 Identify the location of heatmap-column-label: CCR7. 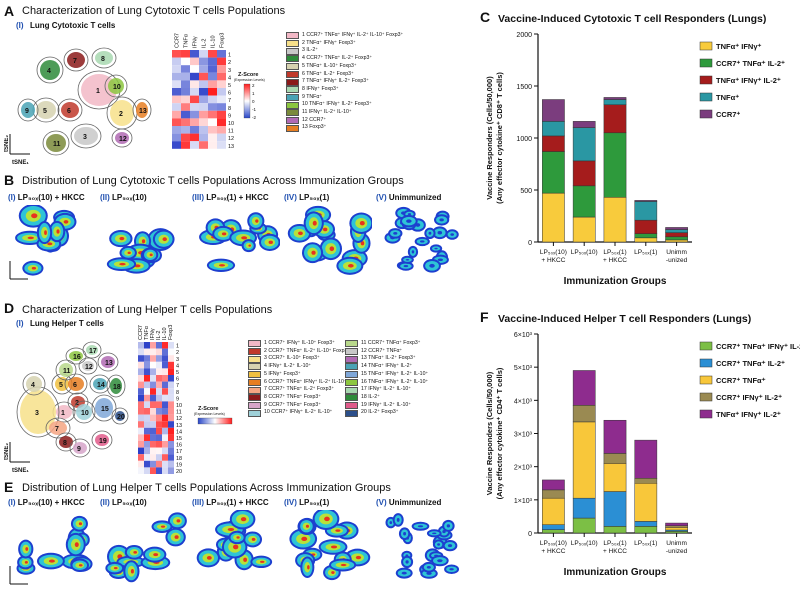
(141, 332).